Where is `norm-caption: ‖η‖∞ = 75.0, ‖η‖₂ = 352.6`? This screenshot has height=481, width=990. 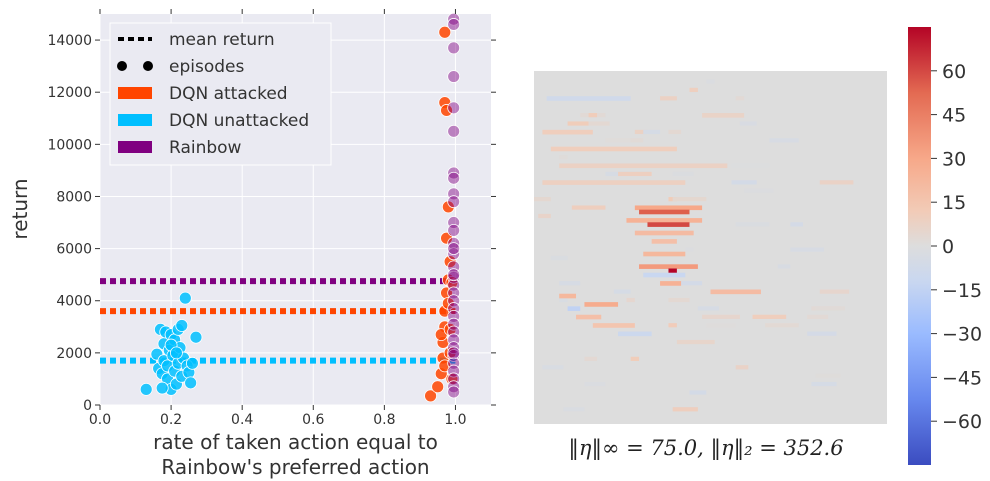
norm-caption: ‖η‖∞ = 75.0, ‖η‖₂ = 352.6 is located at coordinates (705, 448).